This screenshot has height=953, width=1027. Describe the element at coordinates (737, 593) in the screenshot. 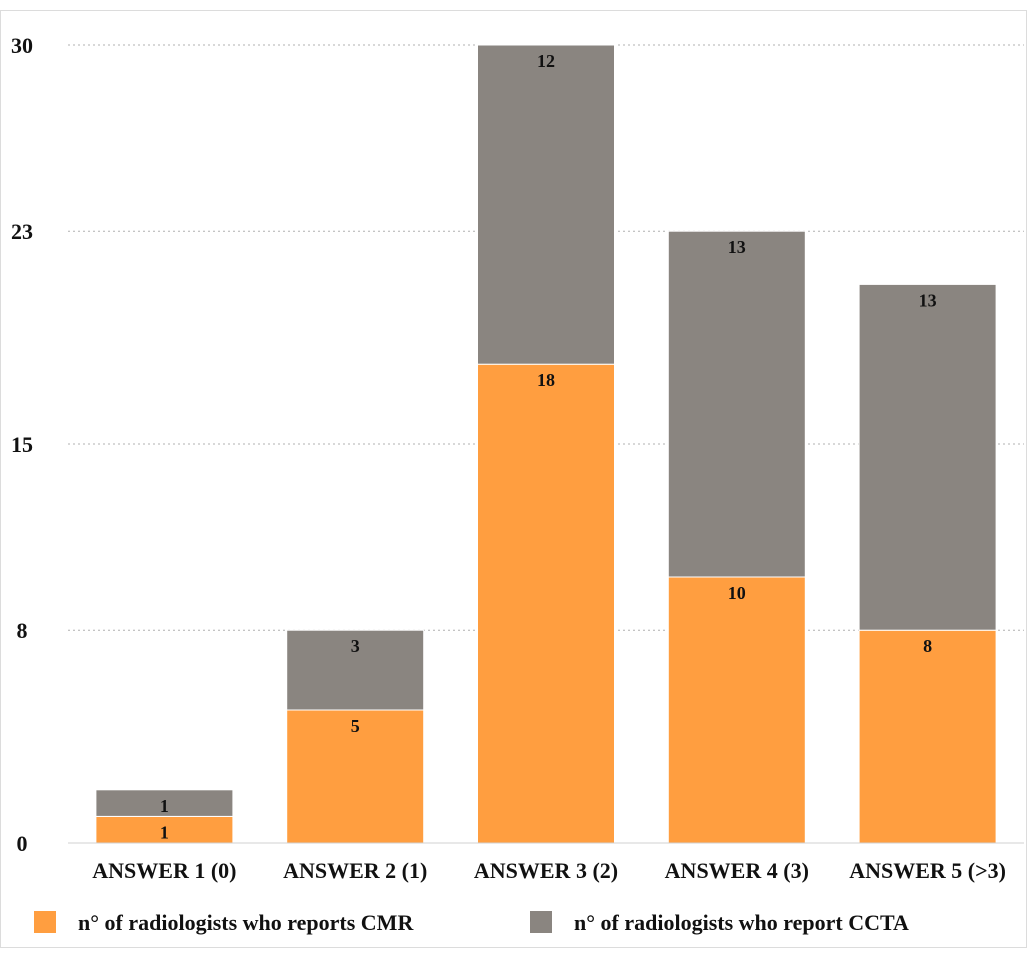

I see `data-label: 10` at that location.